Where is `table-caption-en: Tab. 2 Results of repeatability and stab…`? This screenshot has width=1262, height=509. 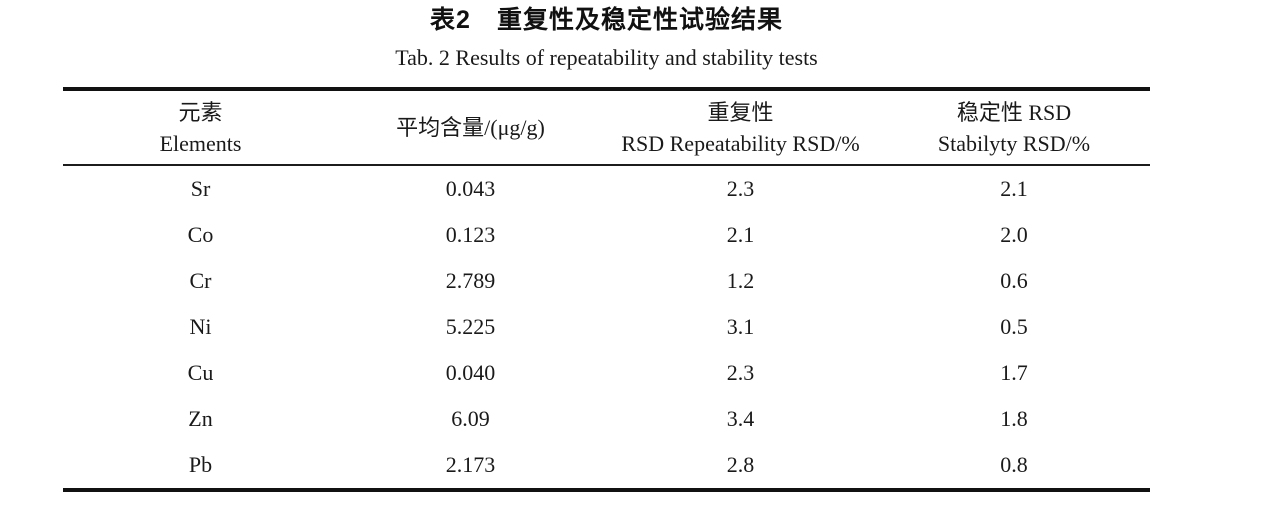
table-caption-en: Tab. 2 Results of repeatability and stab… is located at coordinates (606, 57).